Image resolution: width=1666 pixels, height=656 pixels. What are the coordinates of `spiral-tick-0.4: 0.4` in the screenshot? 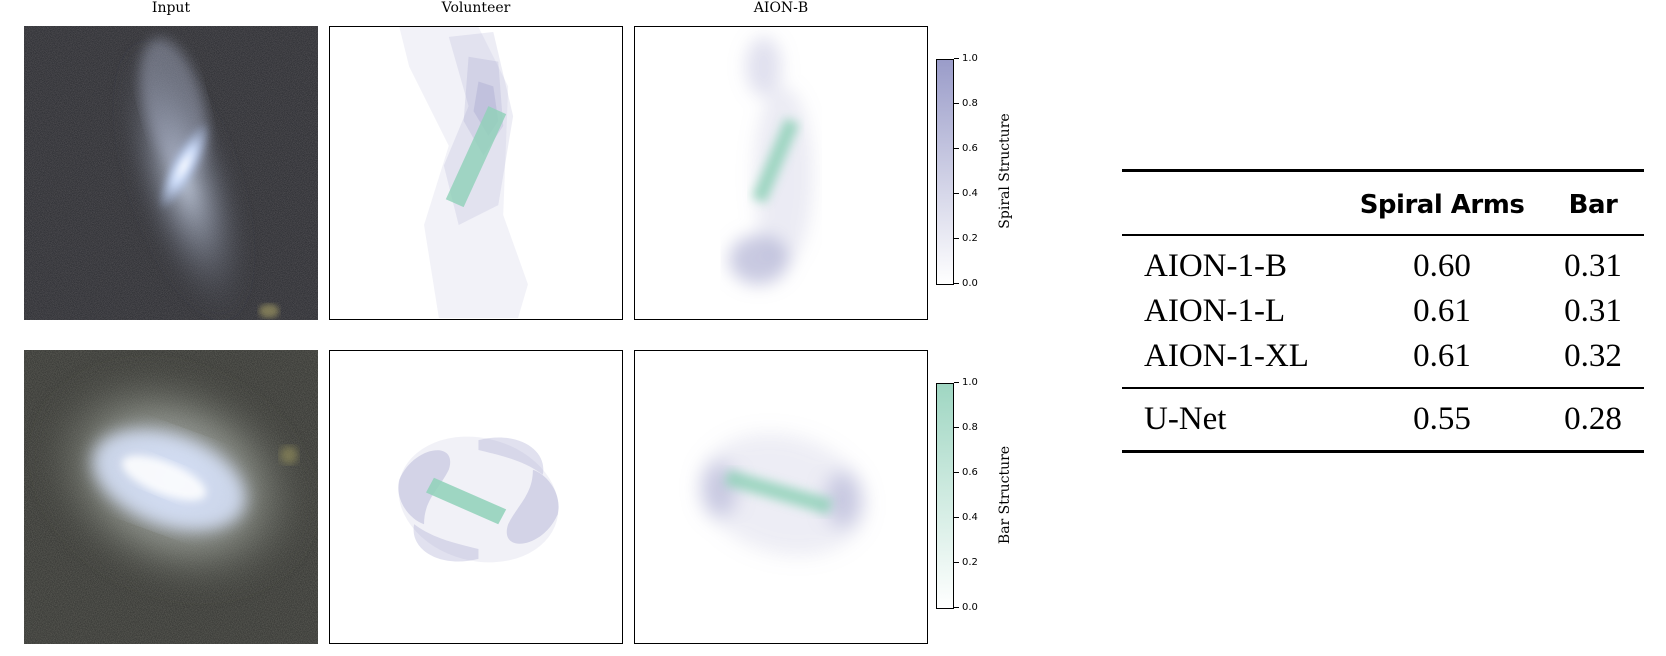 It's located at (966, 194).